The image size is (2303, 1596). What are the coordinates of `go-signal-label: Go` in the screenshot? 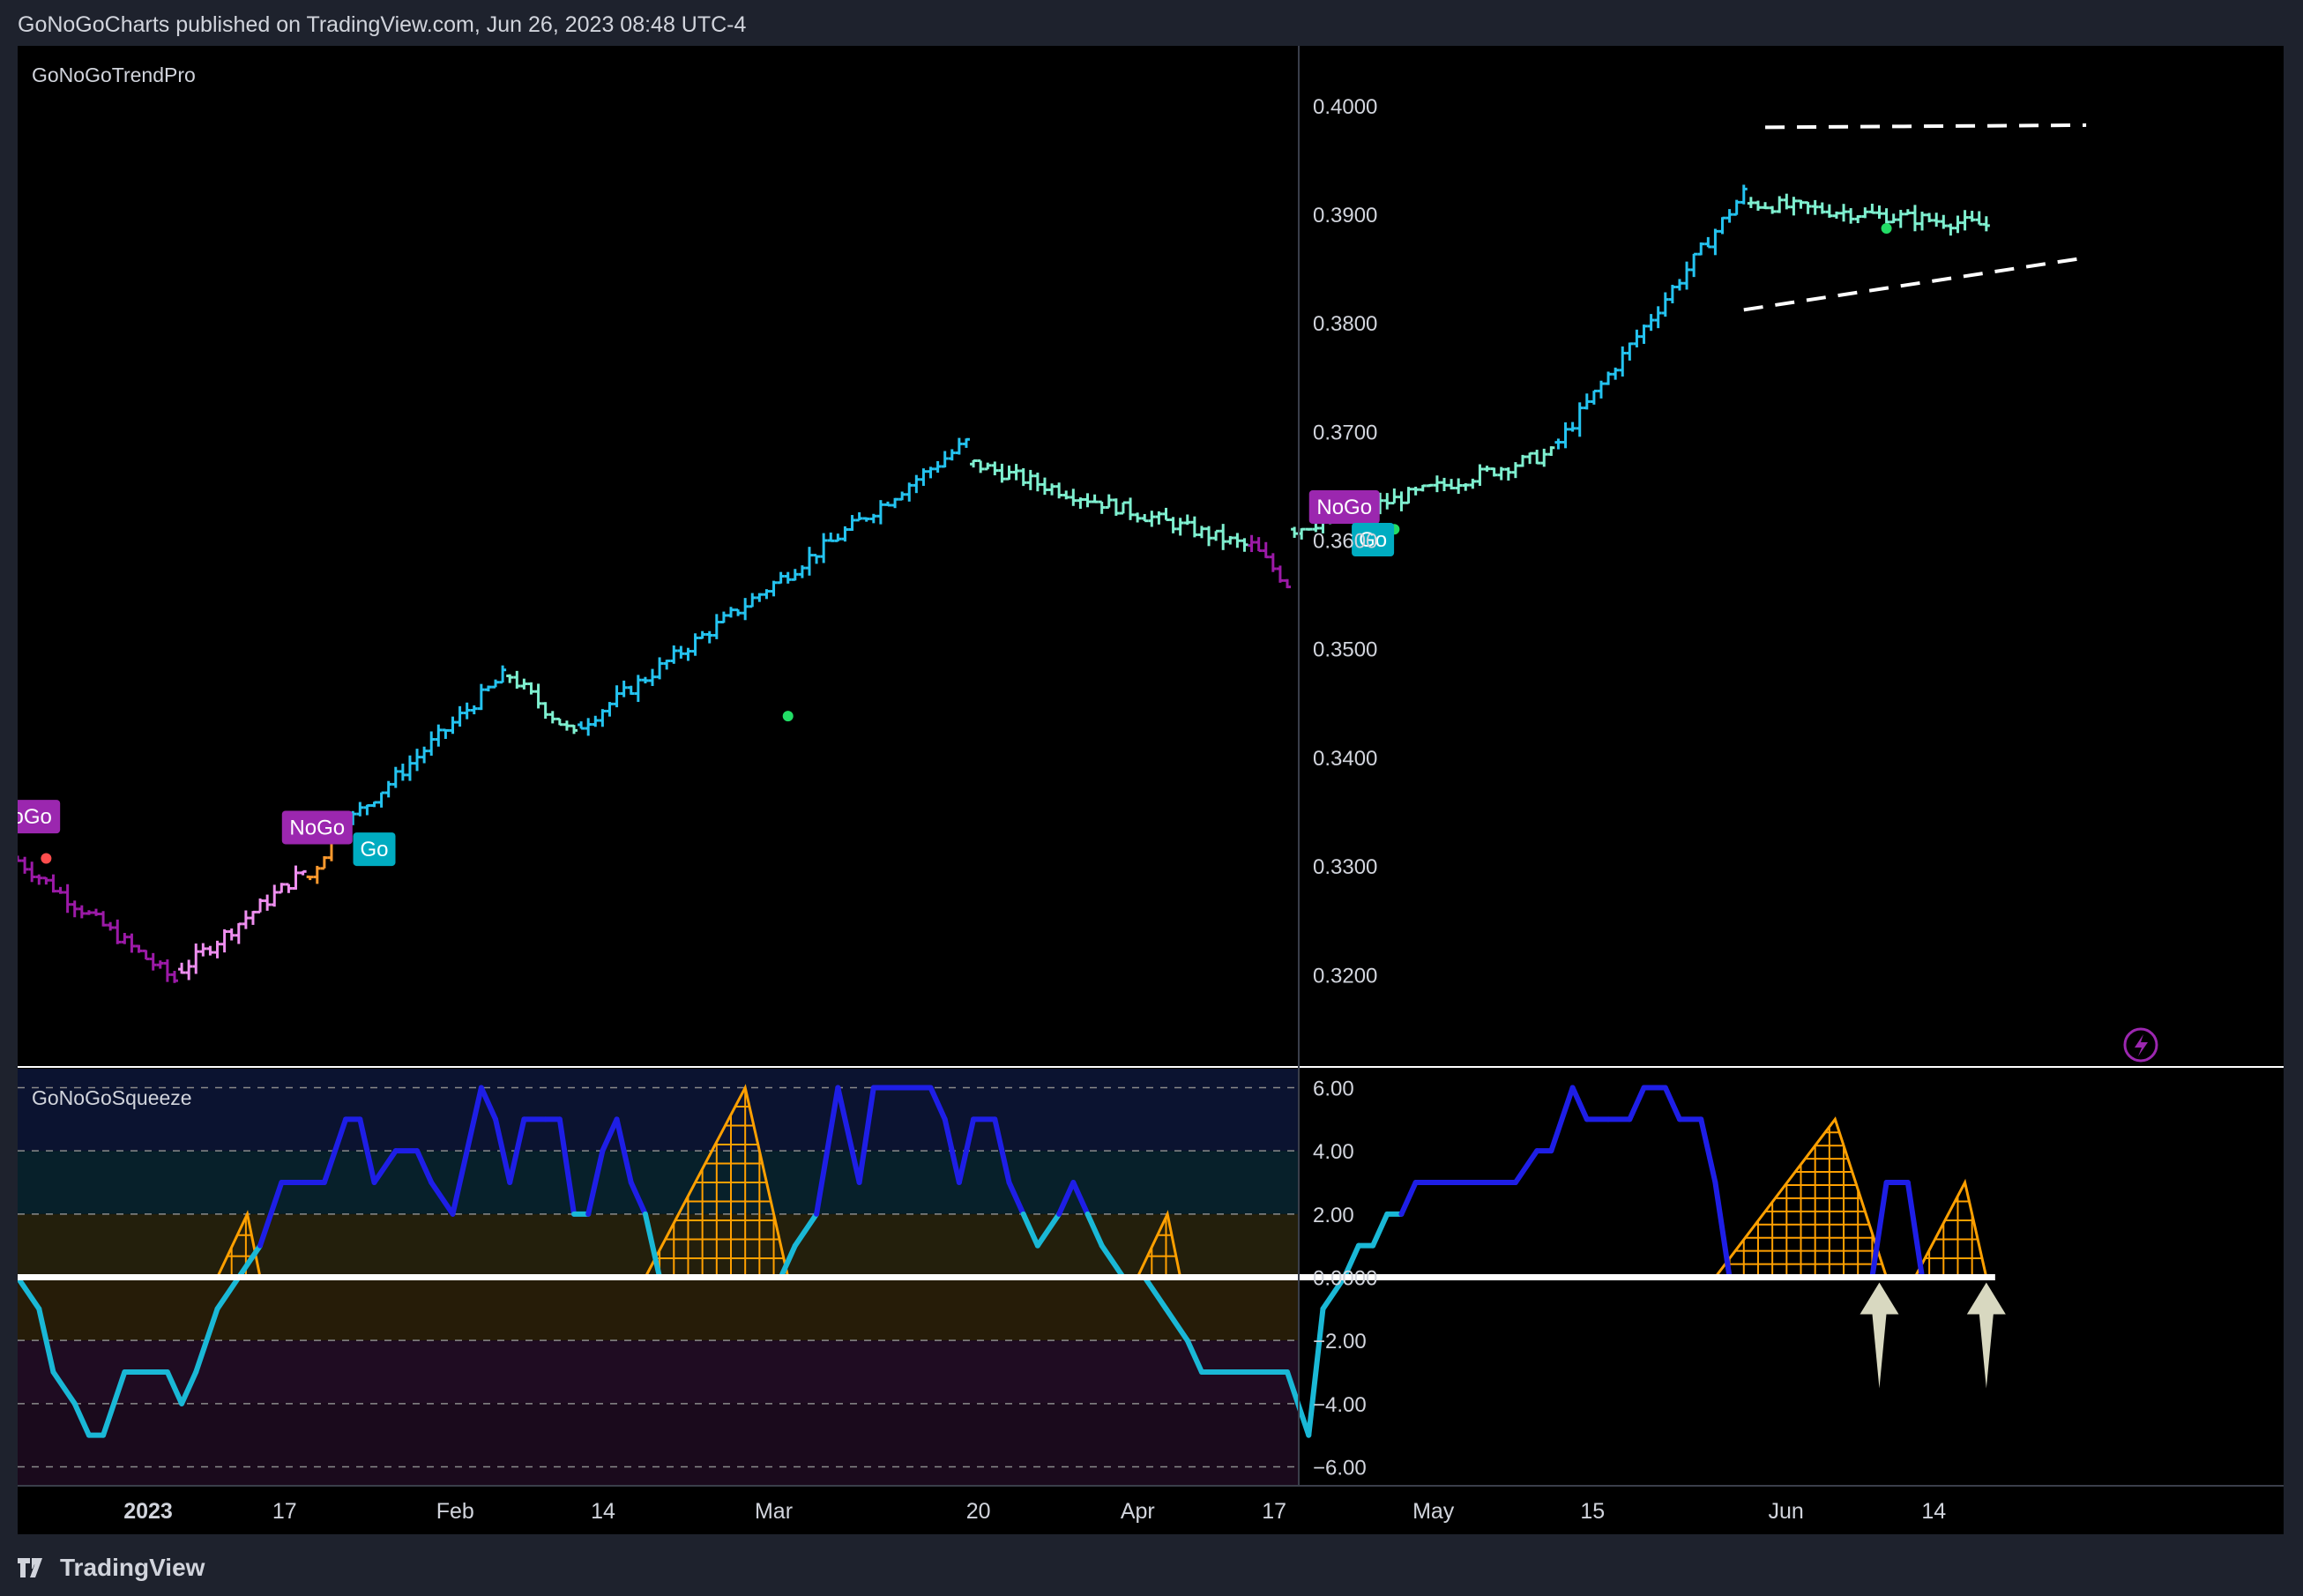 It's located at (1374, 539).